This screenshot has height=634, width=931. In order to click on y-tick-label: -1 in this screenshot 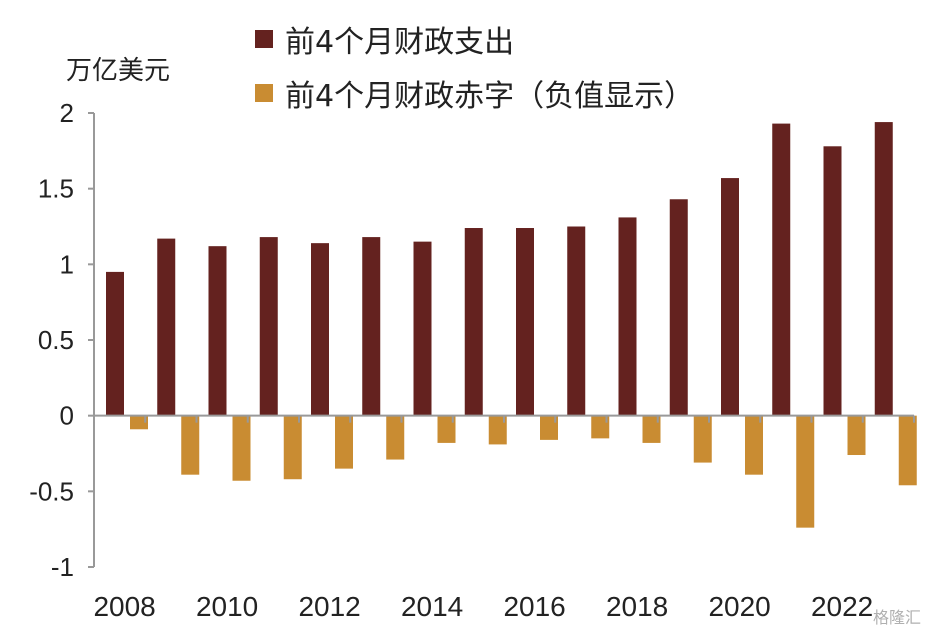, I will do `click(62, 567)`.